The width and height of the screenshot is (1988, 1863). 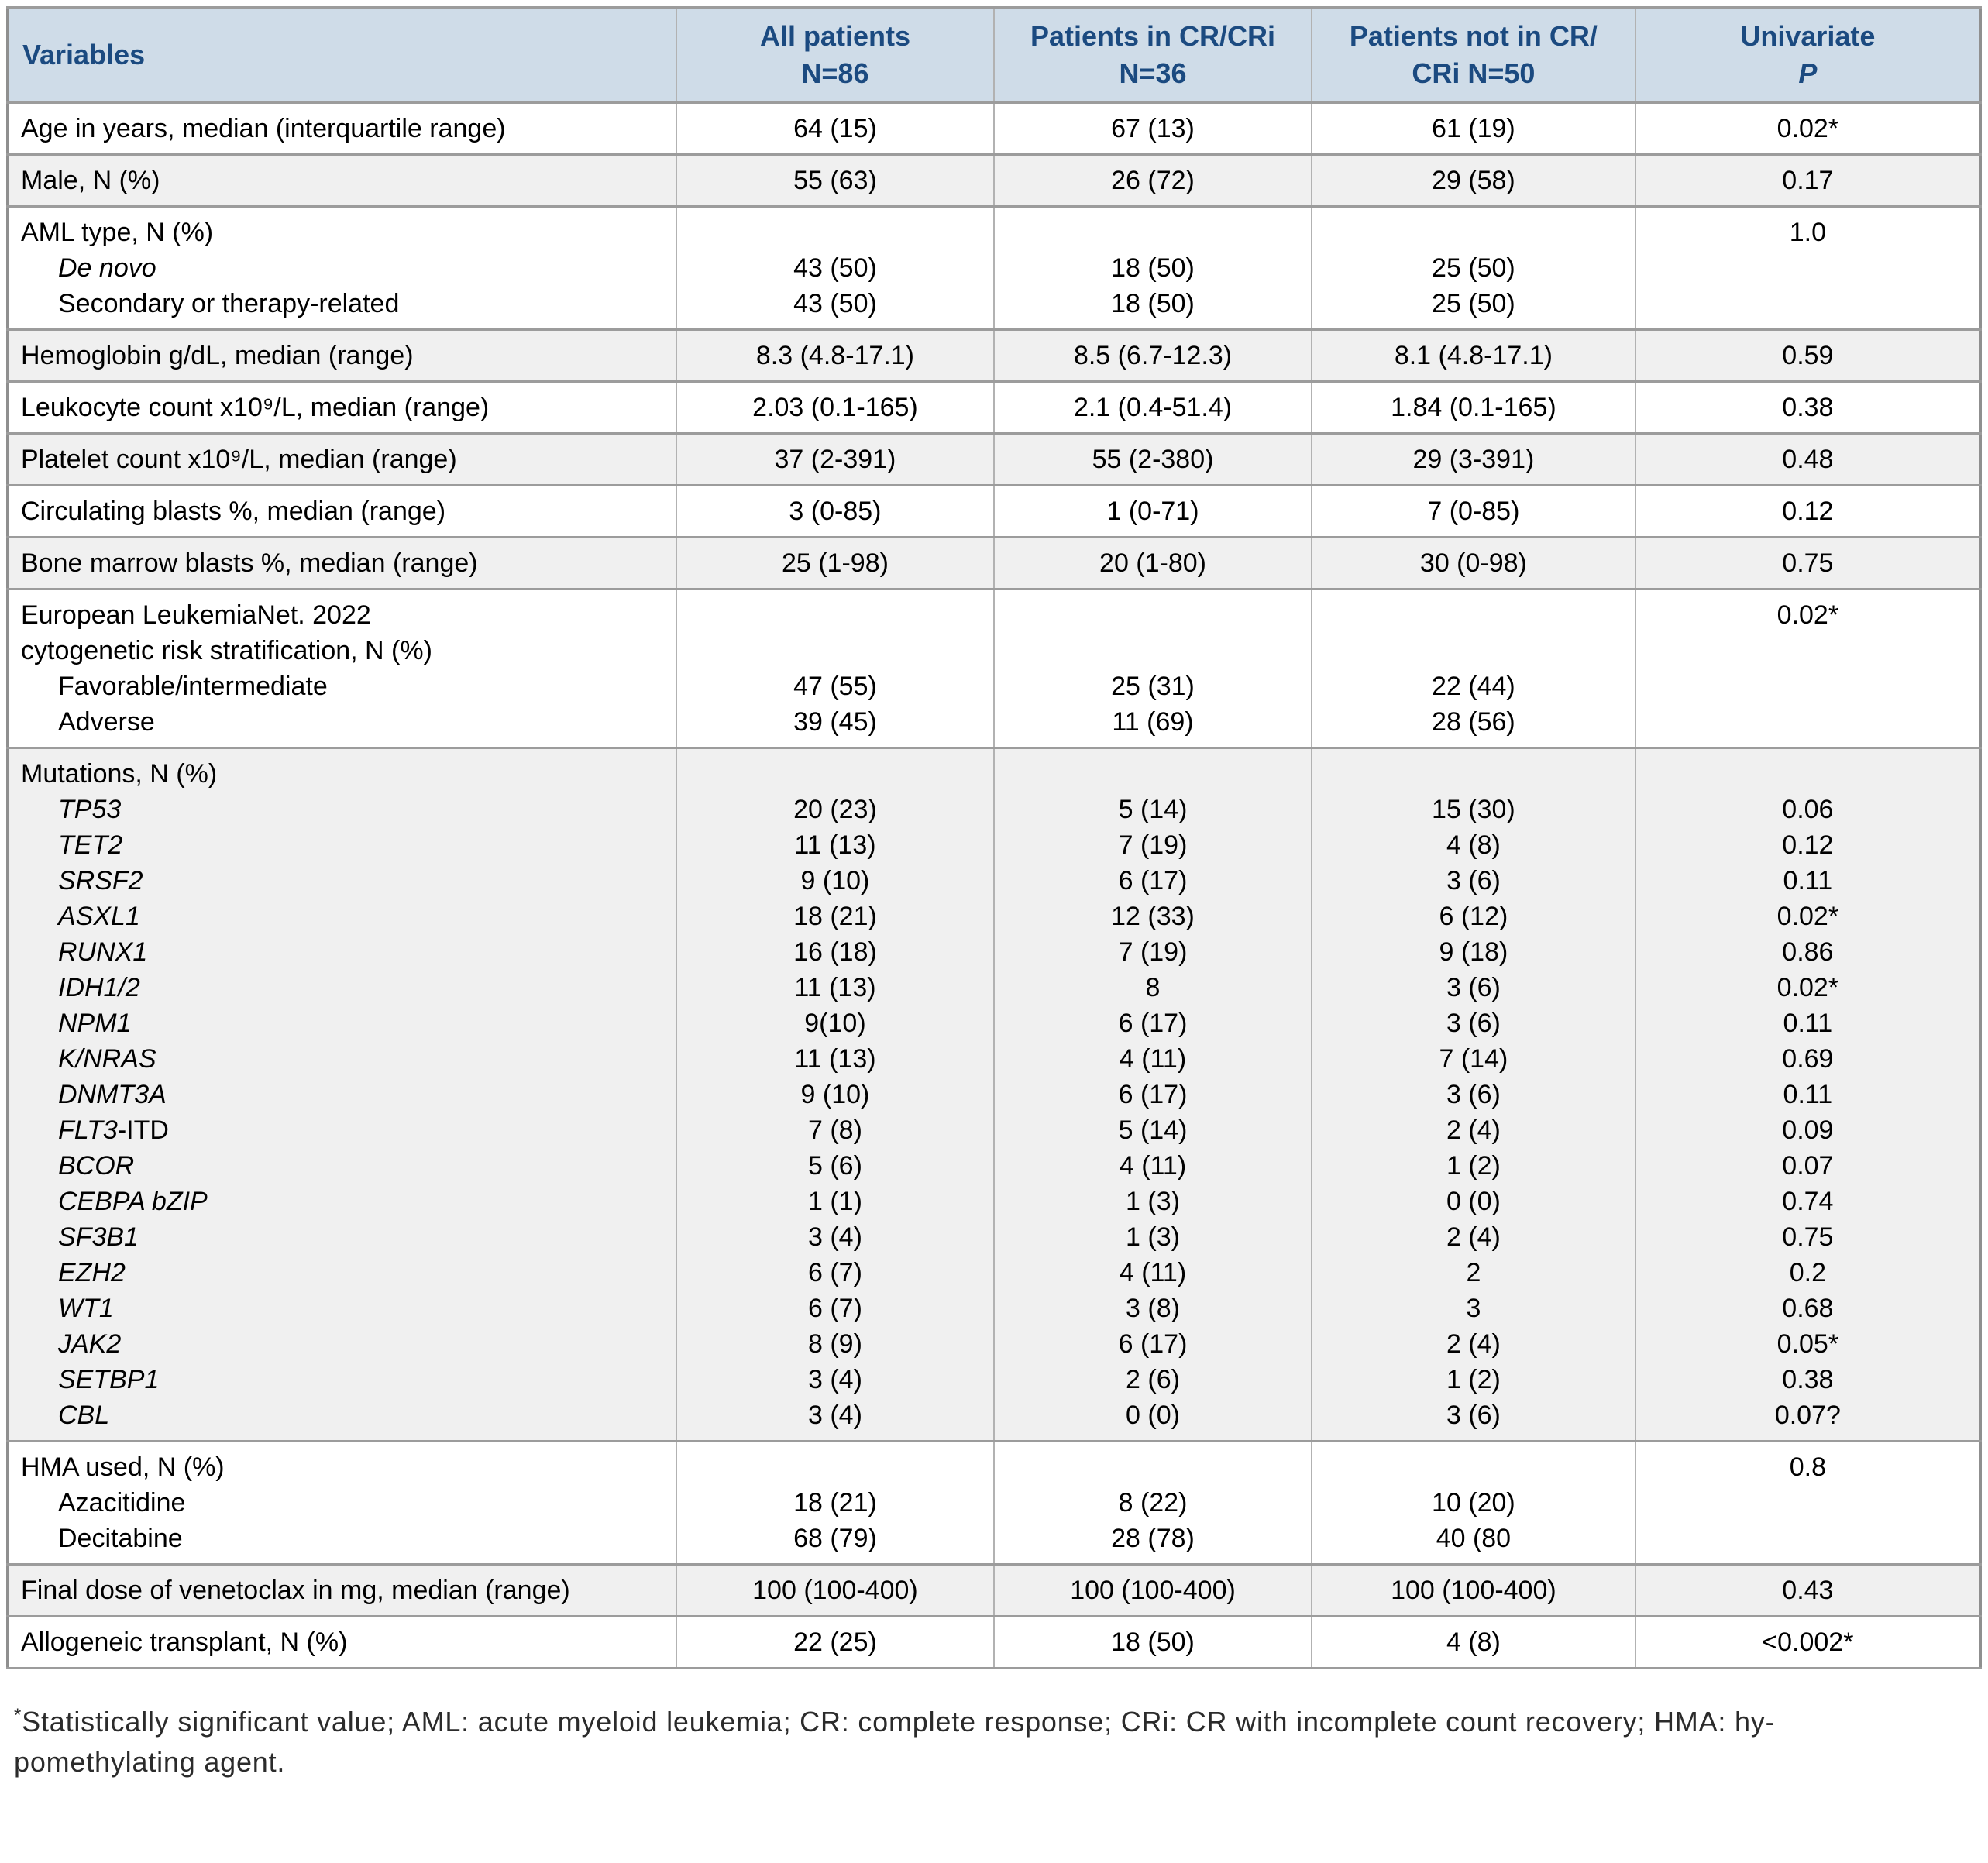 What do you see at coordinates (1473, 511) in the screenshot?
I see `cell-line: 7 (0-85)` at bounding box center [1473, 511].